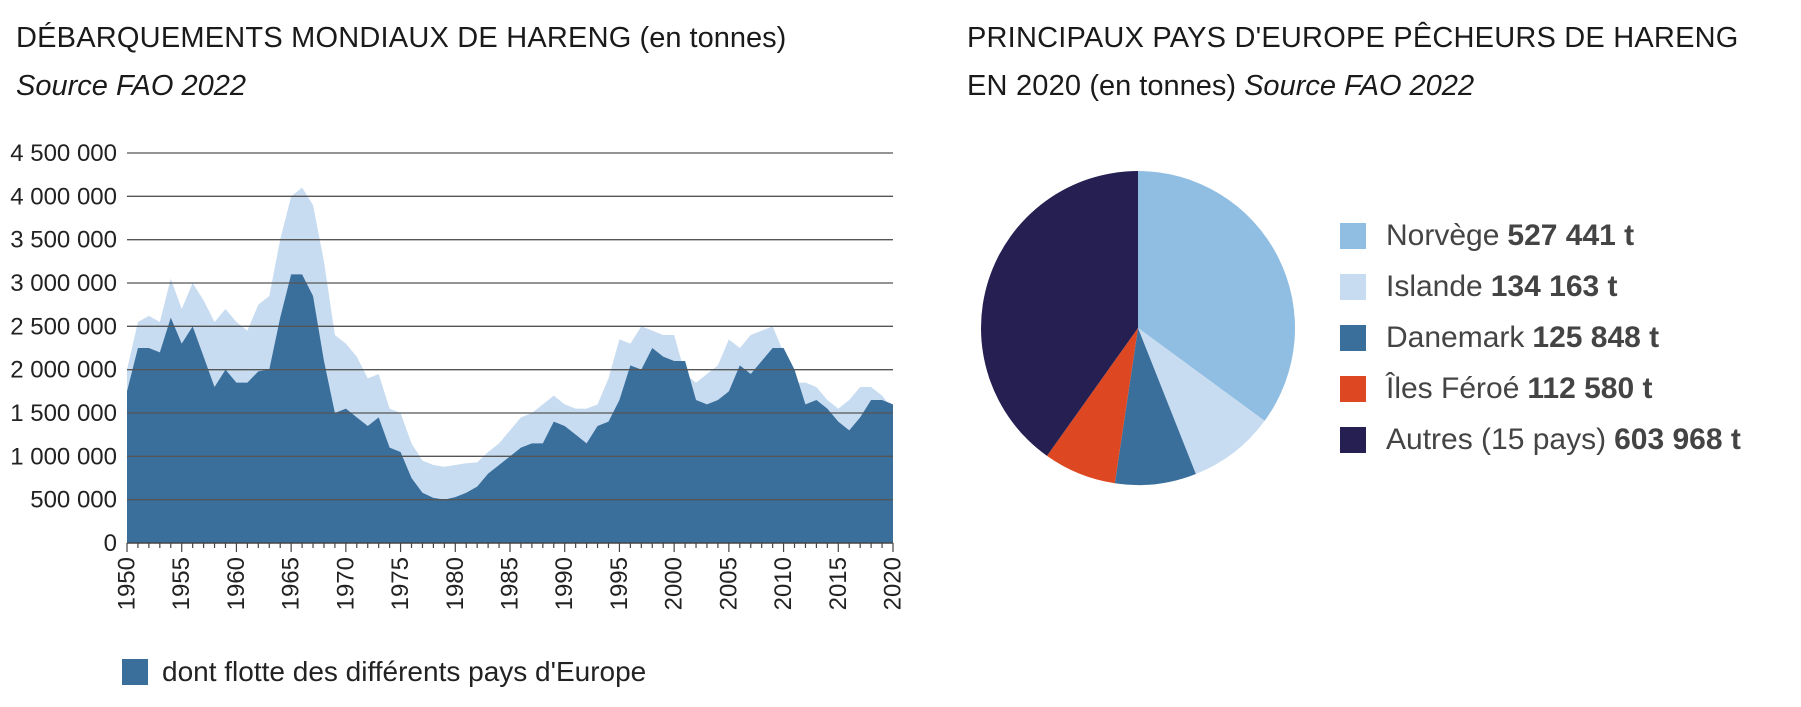  I want to click on y-tick-label: 4 000 000, so click(63, 196).